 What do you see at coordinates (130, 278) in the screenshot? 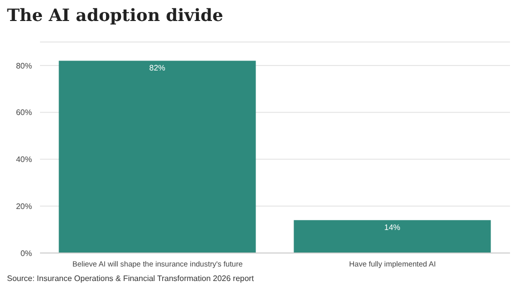
I see `source-note: Source: Insurance Operations & Financial Transformation 2026 report` at bounding box center [130, 278].